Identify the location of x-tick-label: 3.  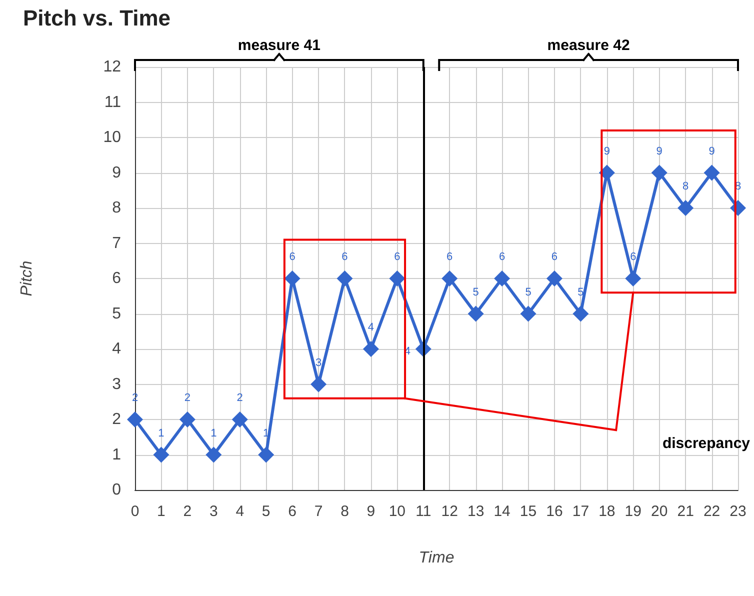
(213, 511).